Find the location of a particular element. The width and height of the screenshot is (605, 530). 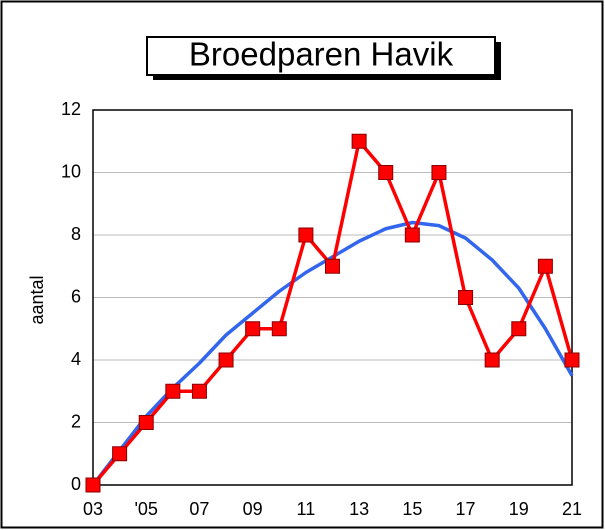

title-box is located at coordinates (321, 56).